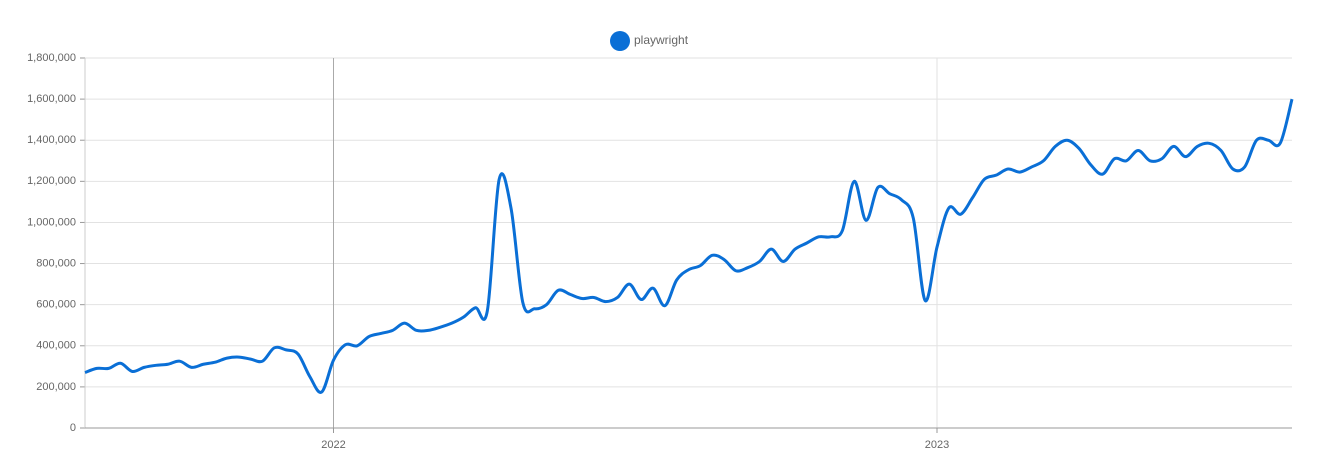 This screenshot has width=1334, height=475. What do you see at coordinates (56, 305) in the screenshot?
I see `y-tick-label: 600,000` at bounding box center [56, 305].